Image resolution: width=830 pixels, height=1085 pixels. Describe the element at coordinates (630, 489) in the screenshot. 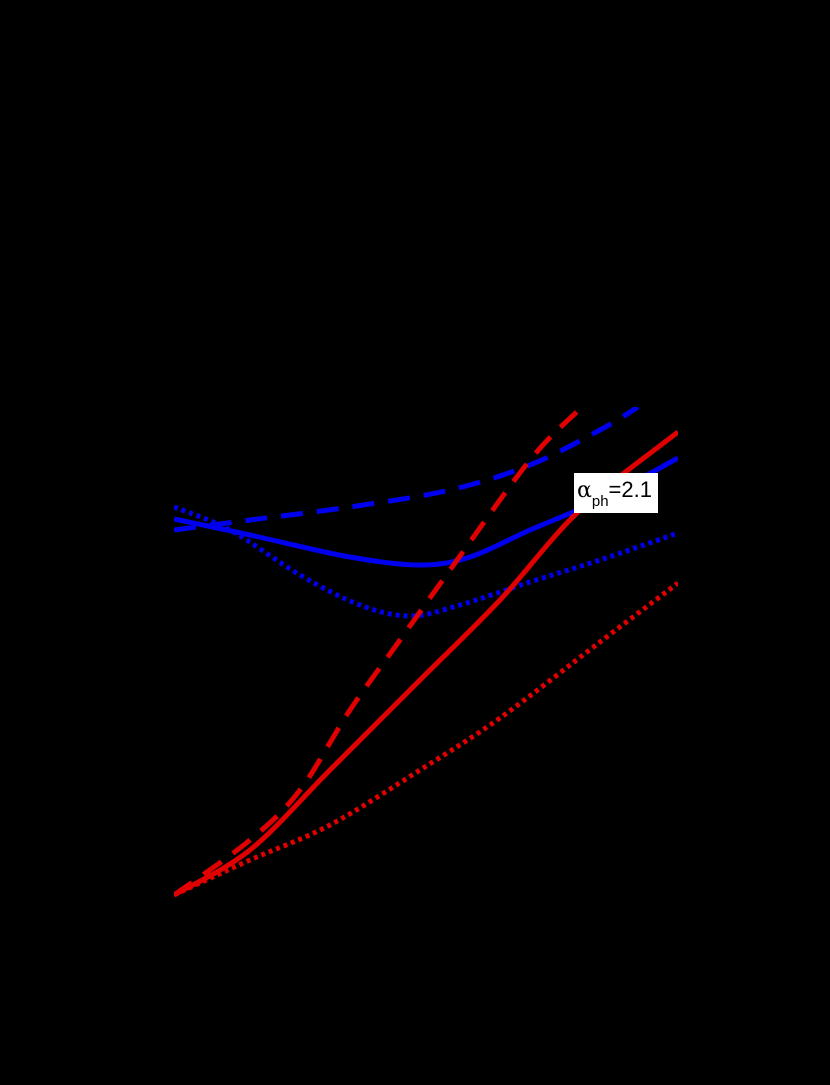

I see `annotation-value: =2.1` at that location.